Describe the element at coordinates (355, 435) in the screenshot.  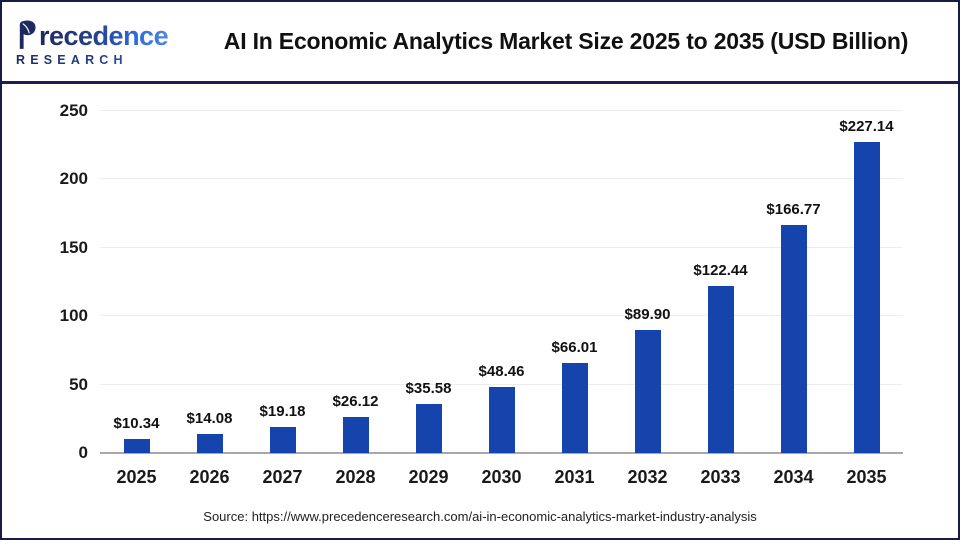
I see `bar-2028` at that location.